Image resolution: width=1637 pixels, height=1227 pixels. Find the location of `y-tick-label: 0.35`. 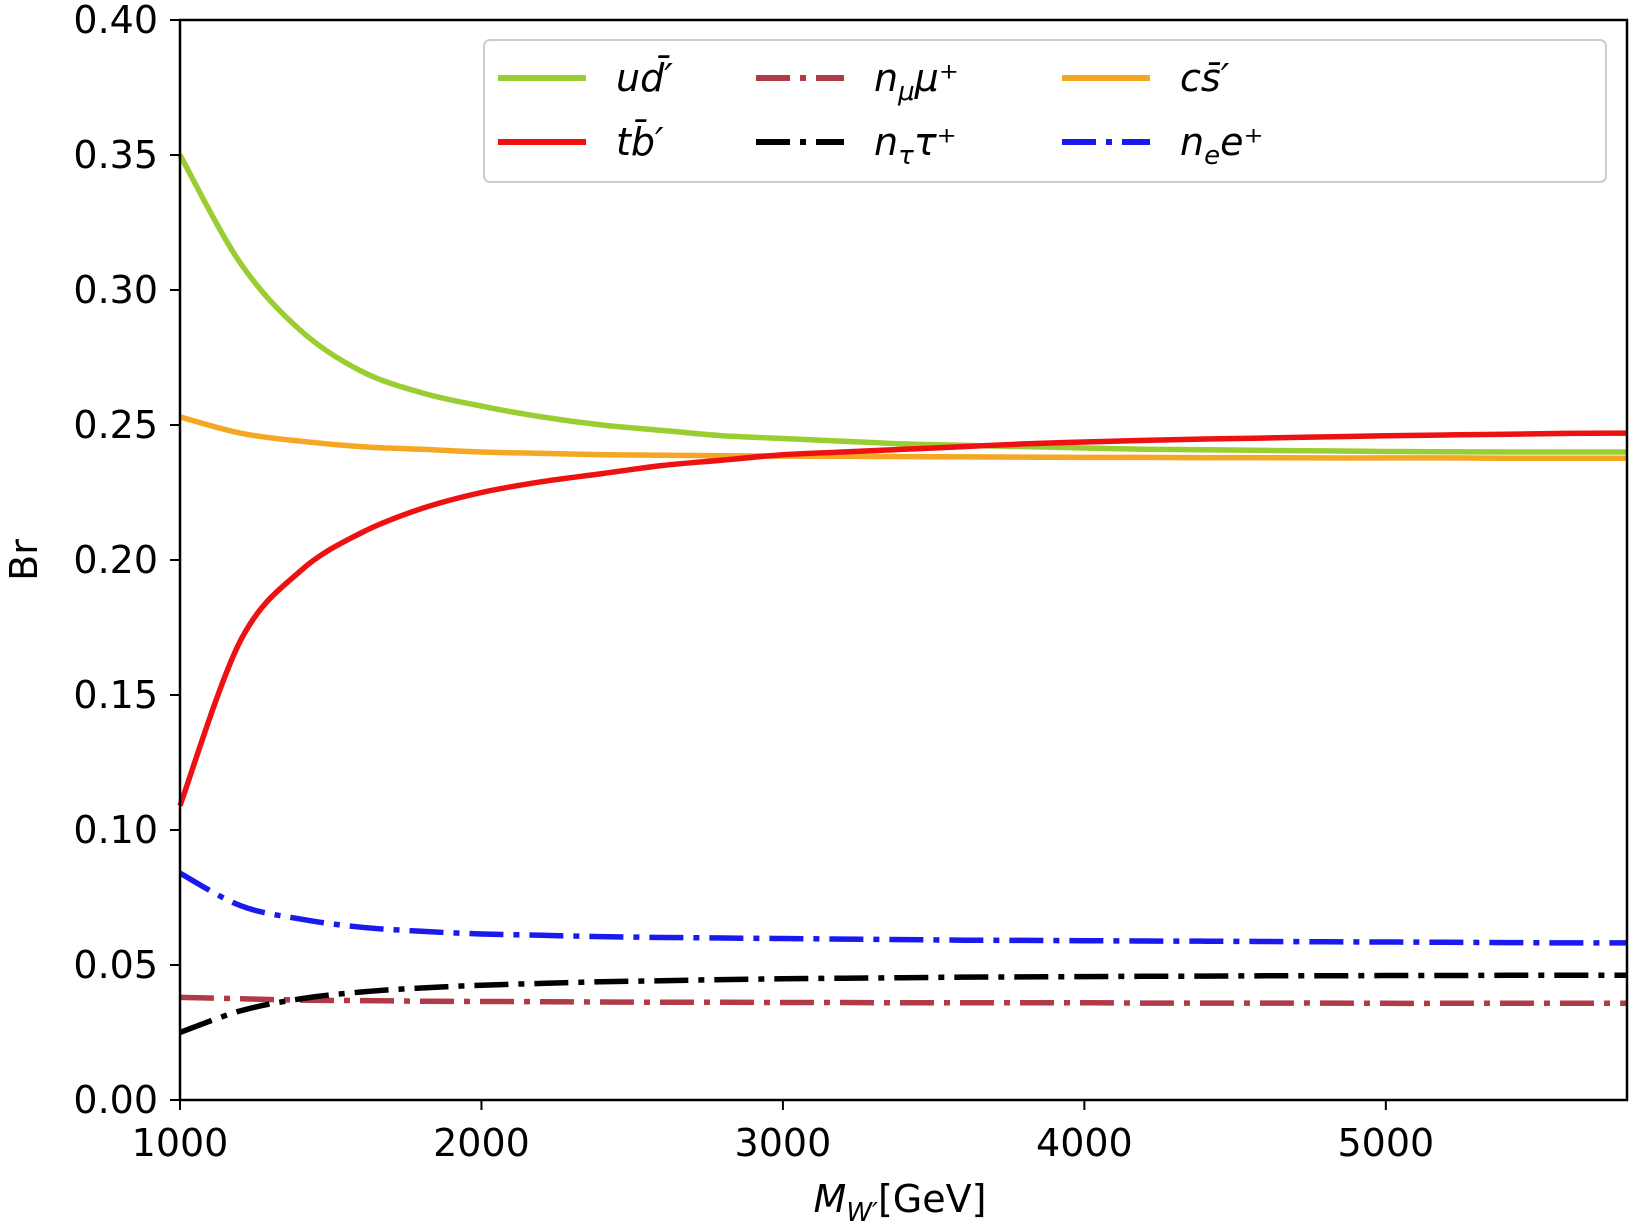

y-tick-label: 0.35 is located at coordinates (115, 155).